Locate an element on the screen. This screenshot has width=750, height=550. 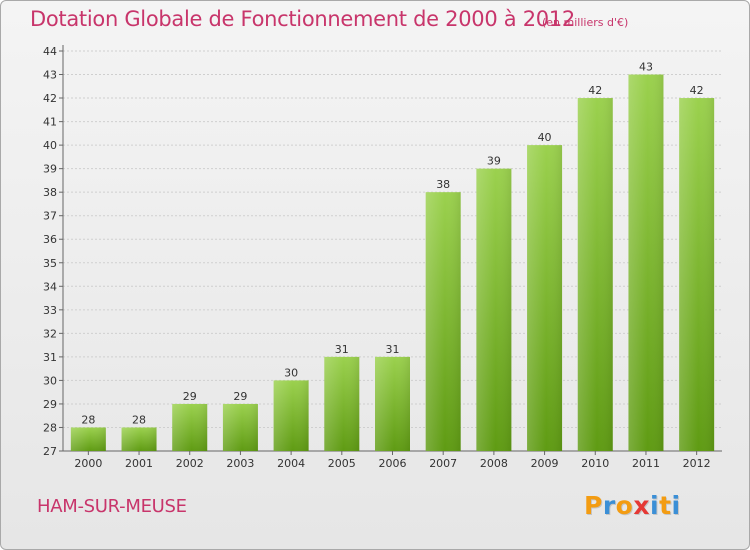
xtick-label-2006: 2006 is located at coordinates (393, 463).